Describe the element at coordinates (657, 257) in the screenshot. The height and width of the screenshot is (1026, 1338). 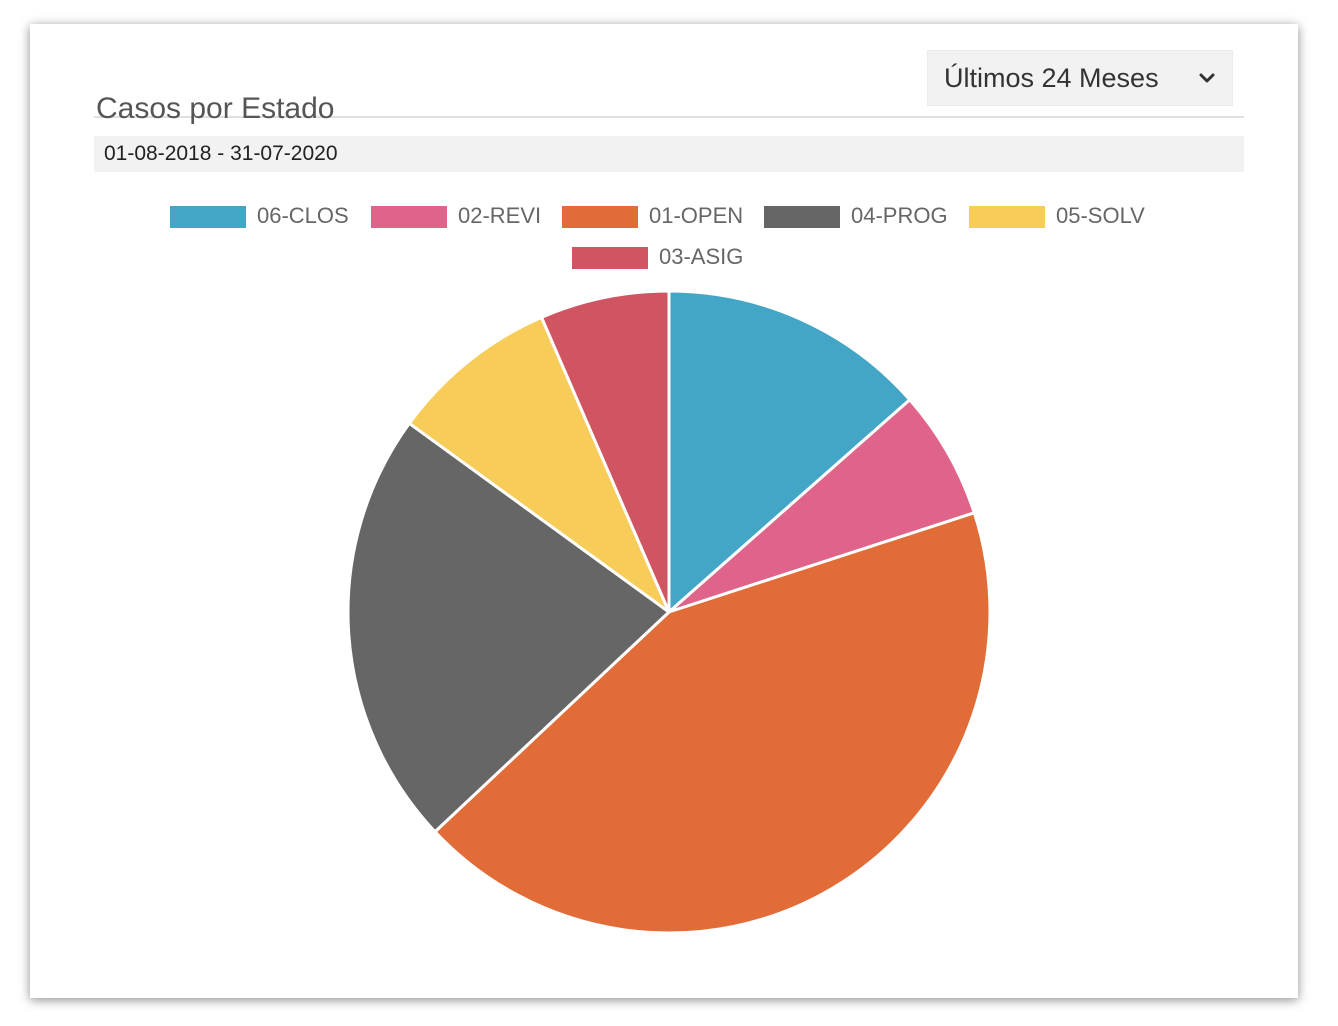
I see `legend-item-03-asig: 03-ASIG` at that location.